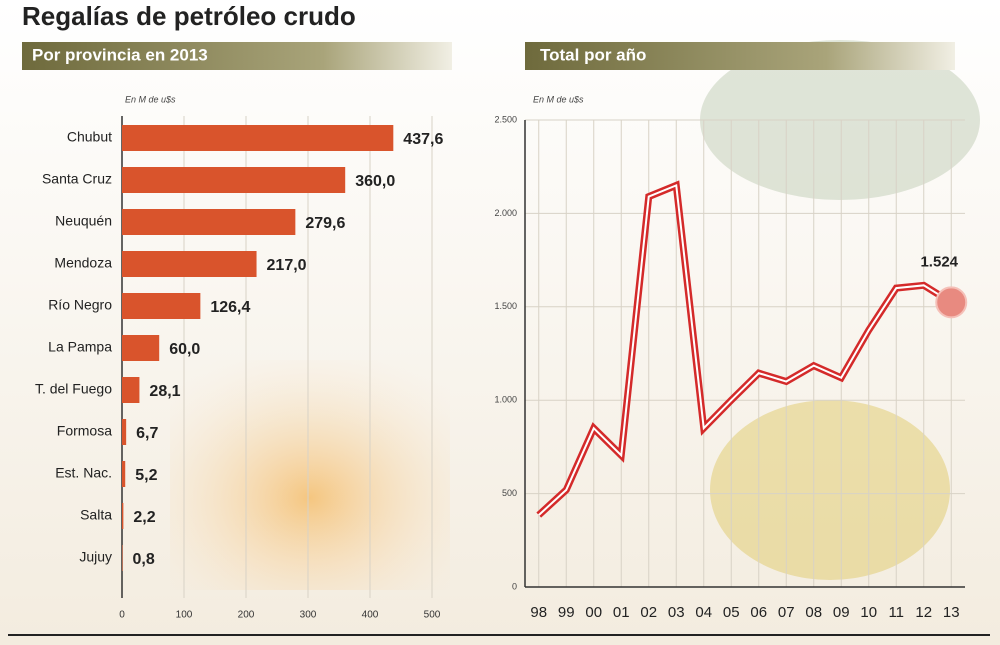 The image size is (1000, 645). What do you see at coordinates (246, 615) in the screenshot?
I see `x-tick-label: 200` at bounding box center [246, 615].